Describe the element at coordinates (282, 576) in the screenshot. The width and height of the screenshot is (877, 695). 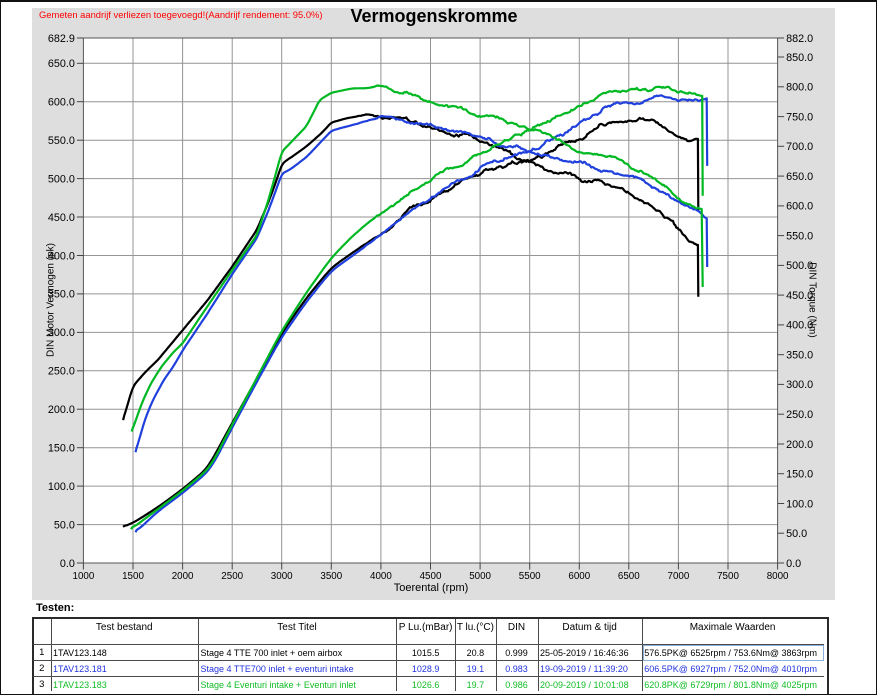
I see `svg-text: 3000` at that location.